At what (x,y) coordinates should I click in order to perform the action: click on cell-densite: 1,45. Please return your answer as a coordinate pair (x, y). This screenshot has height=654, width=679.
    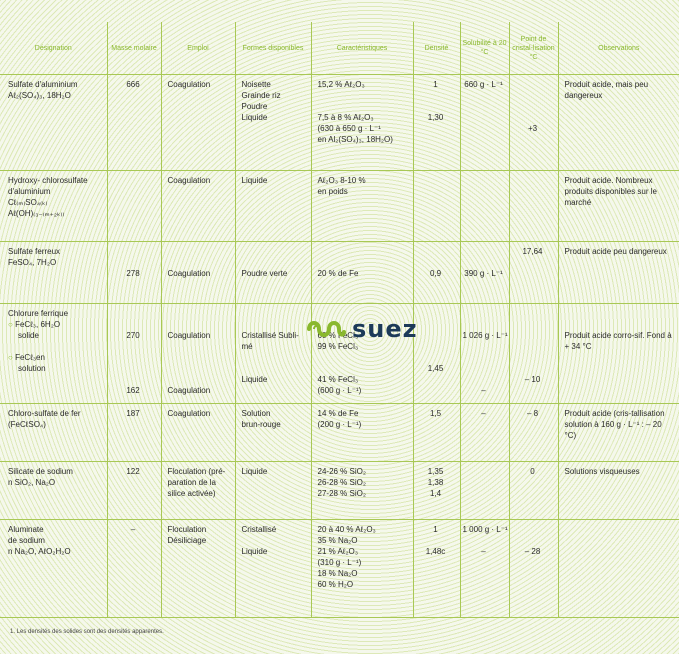
    Looking at the image, I should click on (436, 353).